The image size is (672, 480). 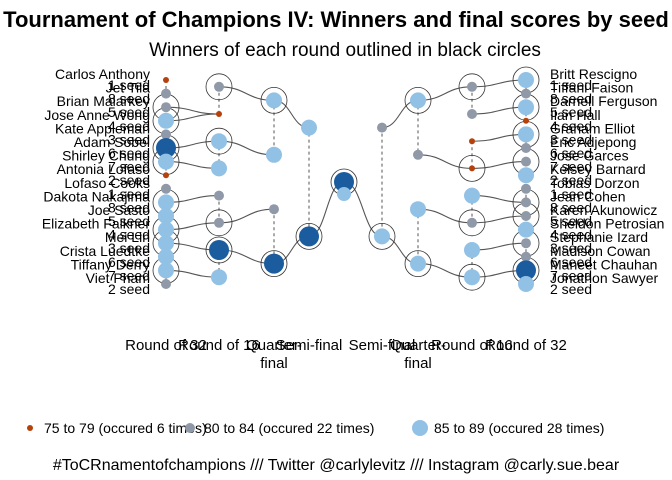 I want to click on right-contestant-name: Karen Akunowicz, so click(x=603, y=210).